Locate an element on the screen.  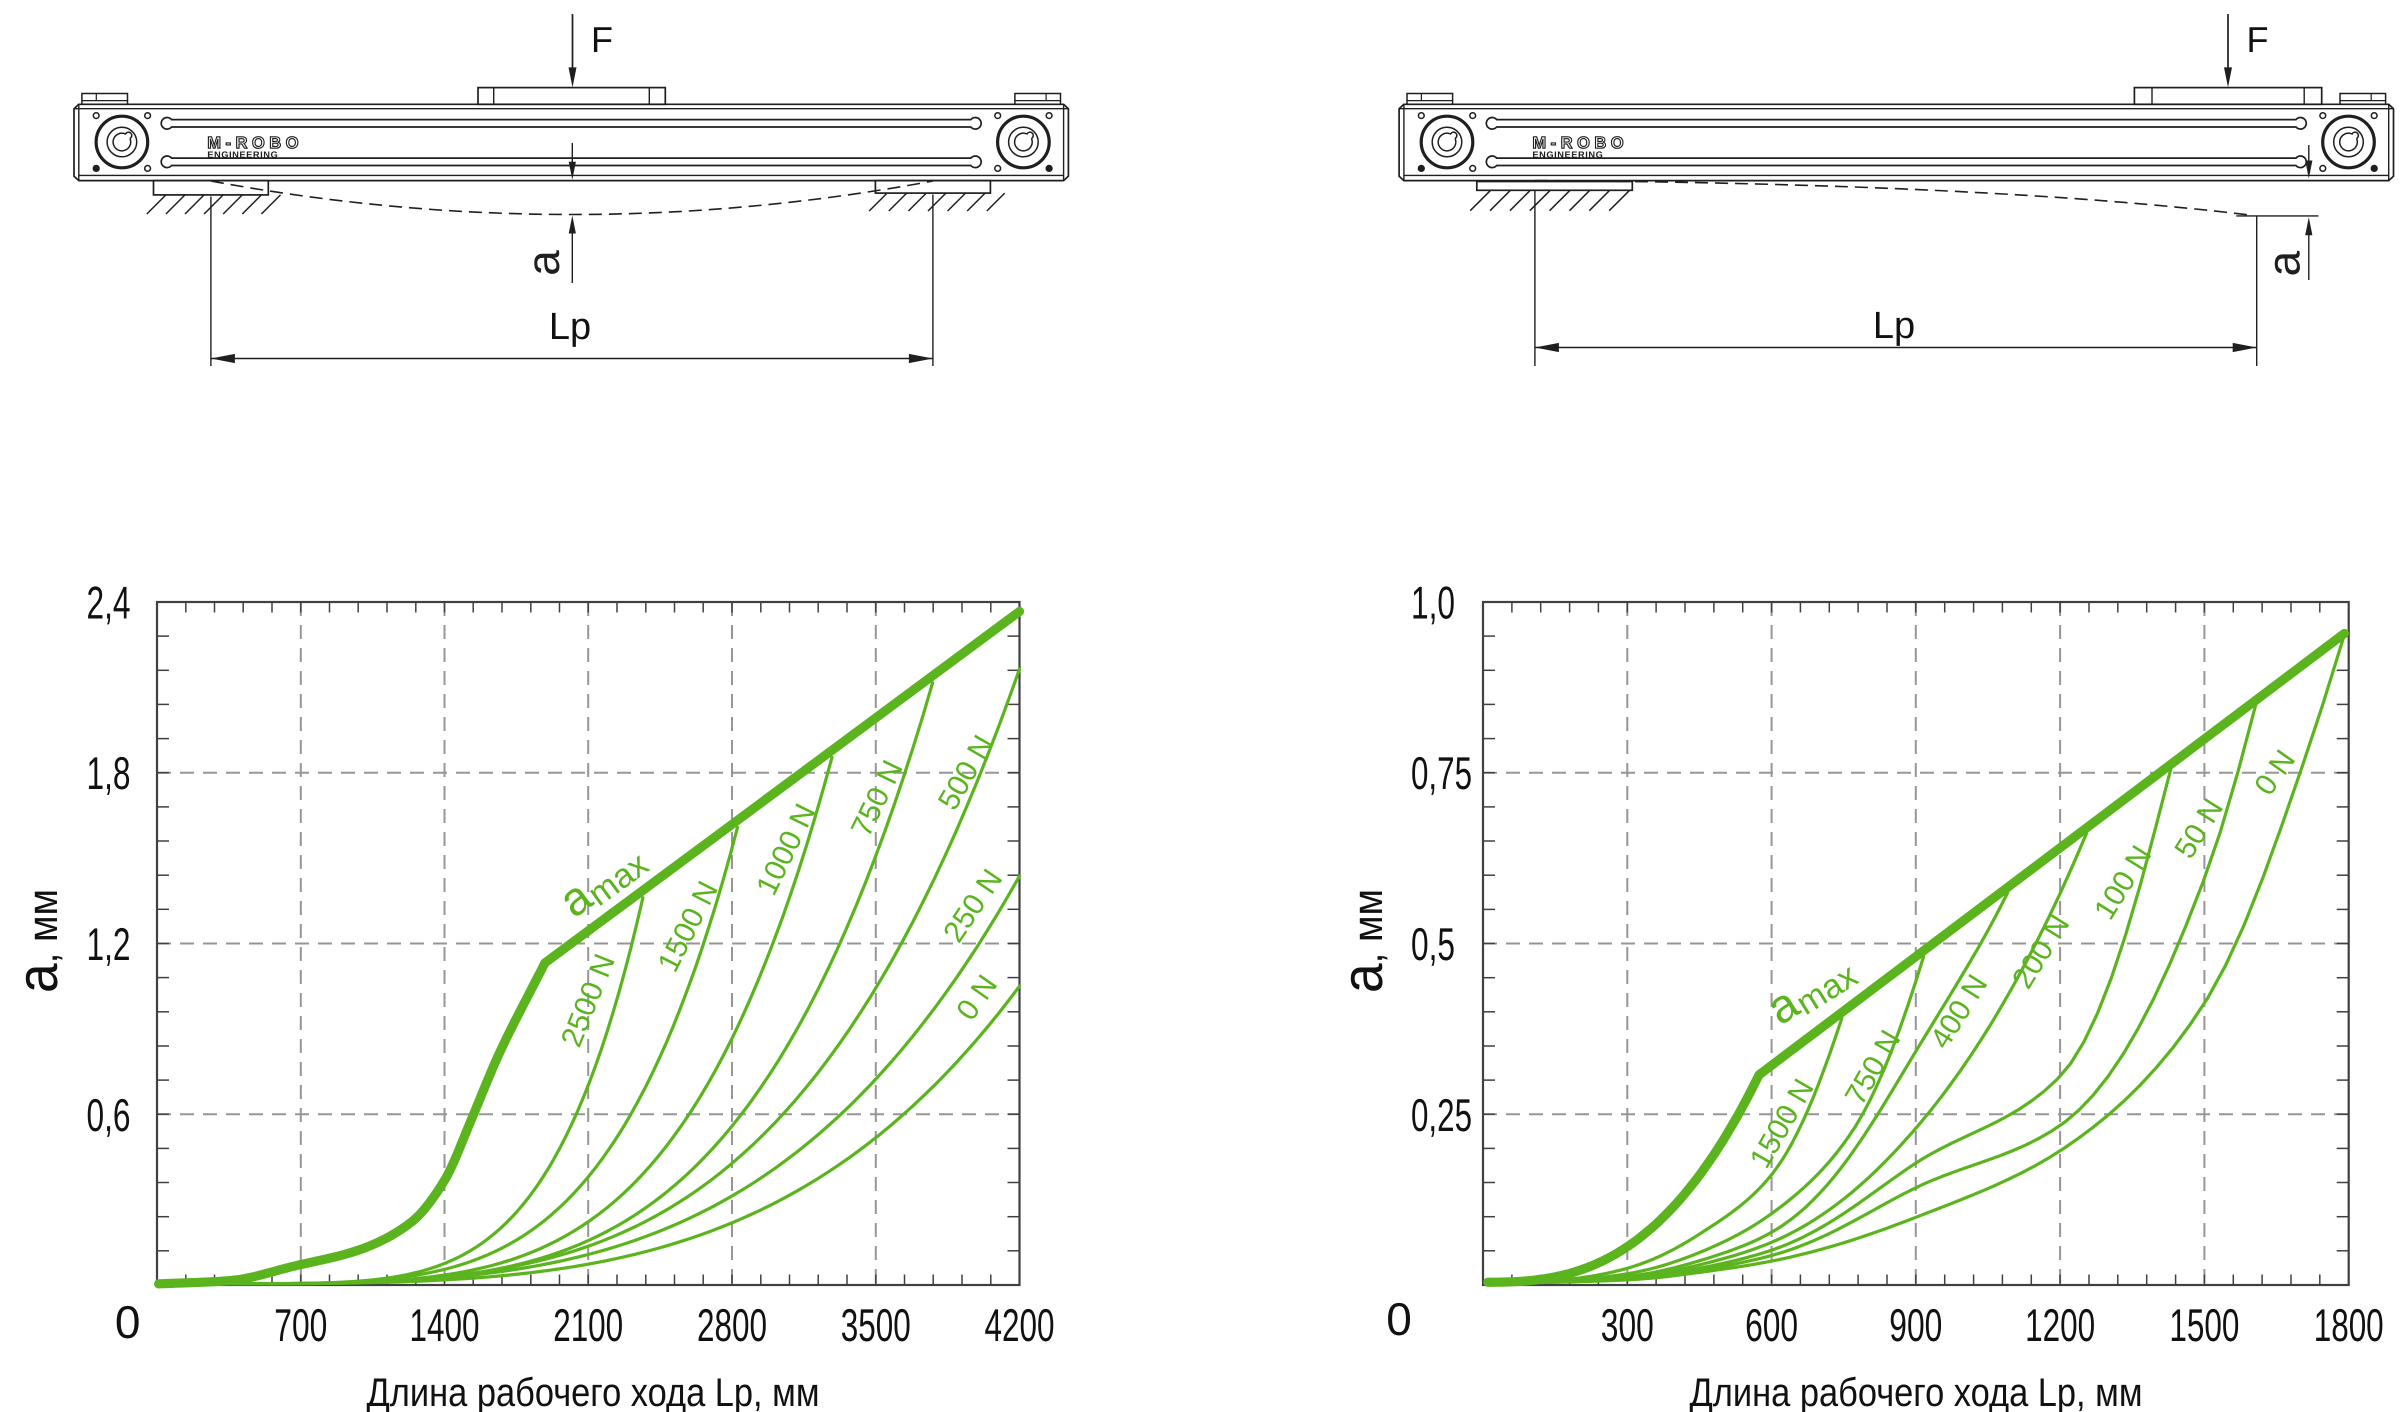
svg-text: 1,2 is located at coordinates (109, 944).